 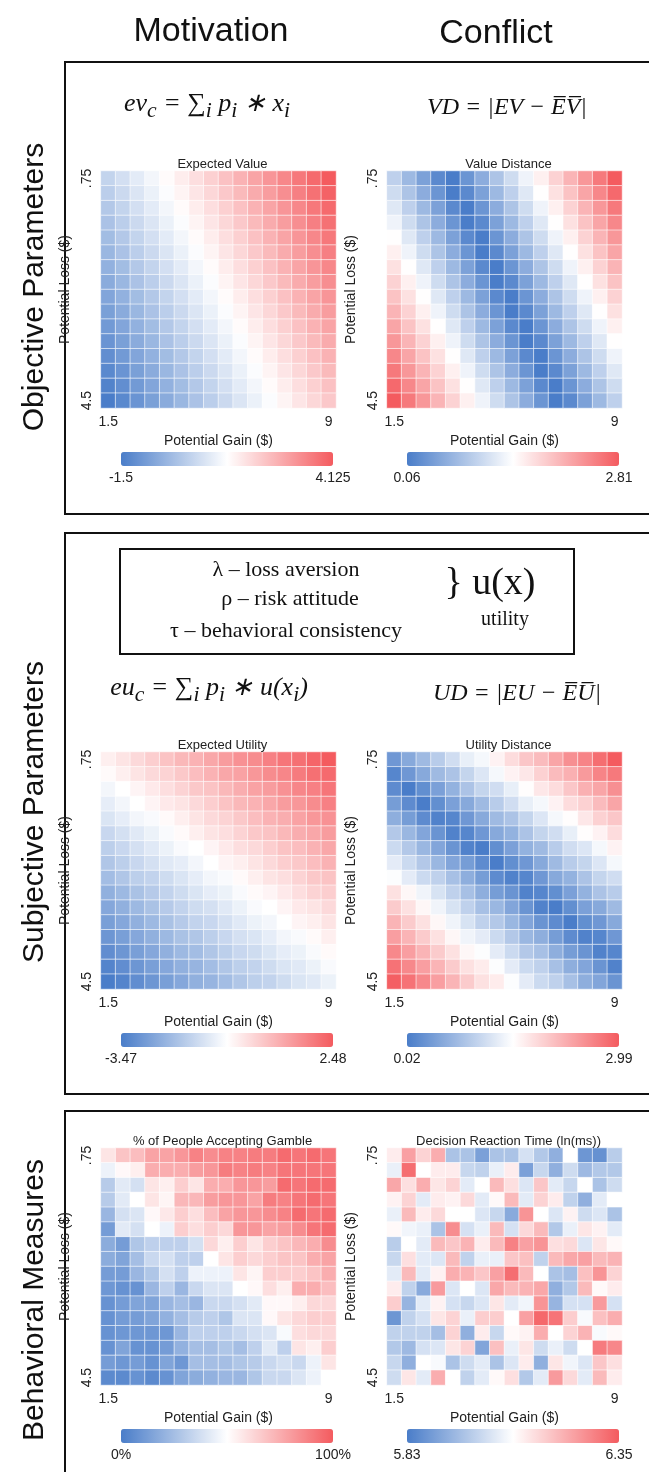 What do you see at coordinates (32, 812) in the screenshot?
I see `text: Subjective Parameters` at bounding box center [32, 812].